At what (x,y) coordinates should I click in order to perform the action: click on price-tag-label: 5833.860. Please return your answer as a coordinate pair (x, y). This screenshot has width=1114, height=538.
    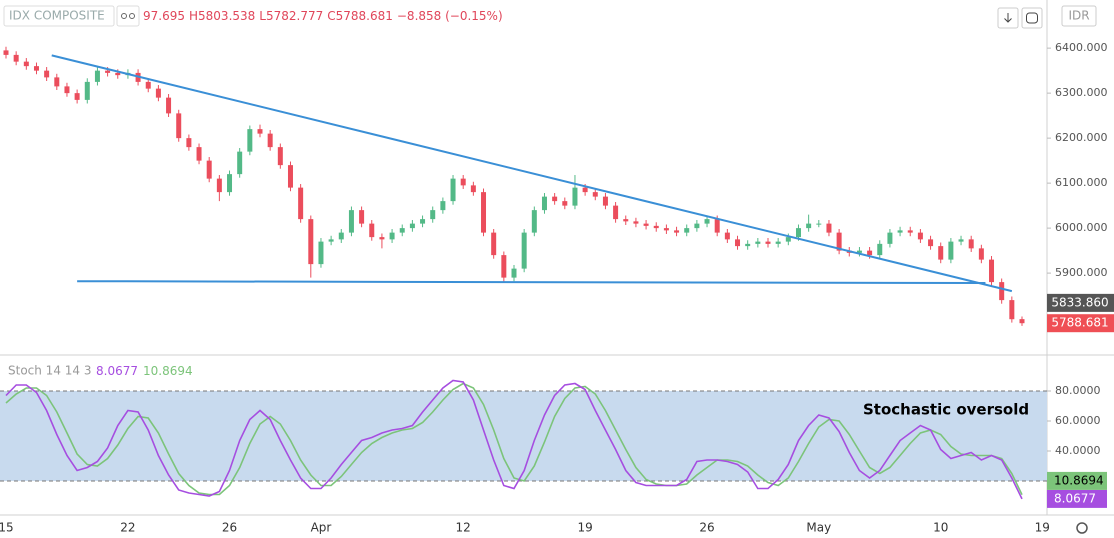
    Looking at the image, I should click on (1079, 302).